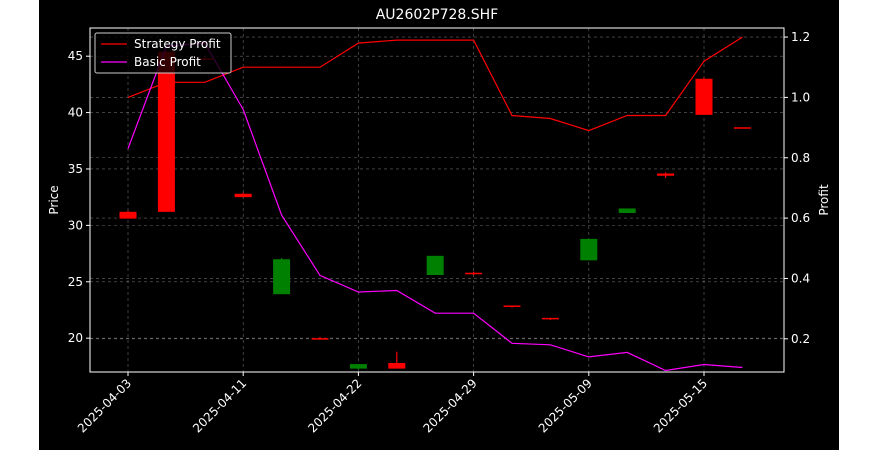 Image resolution: width=878 pixels, height=450 pixels. What do you see at coordinates (75, 169) in the screenshot?
I see `left-tick-label-3: 35` at bounding box center [75, 169].